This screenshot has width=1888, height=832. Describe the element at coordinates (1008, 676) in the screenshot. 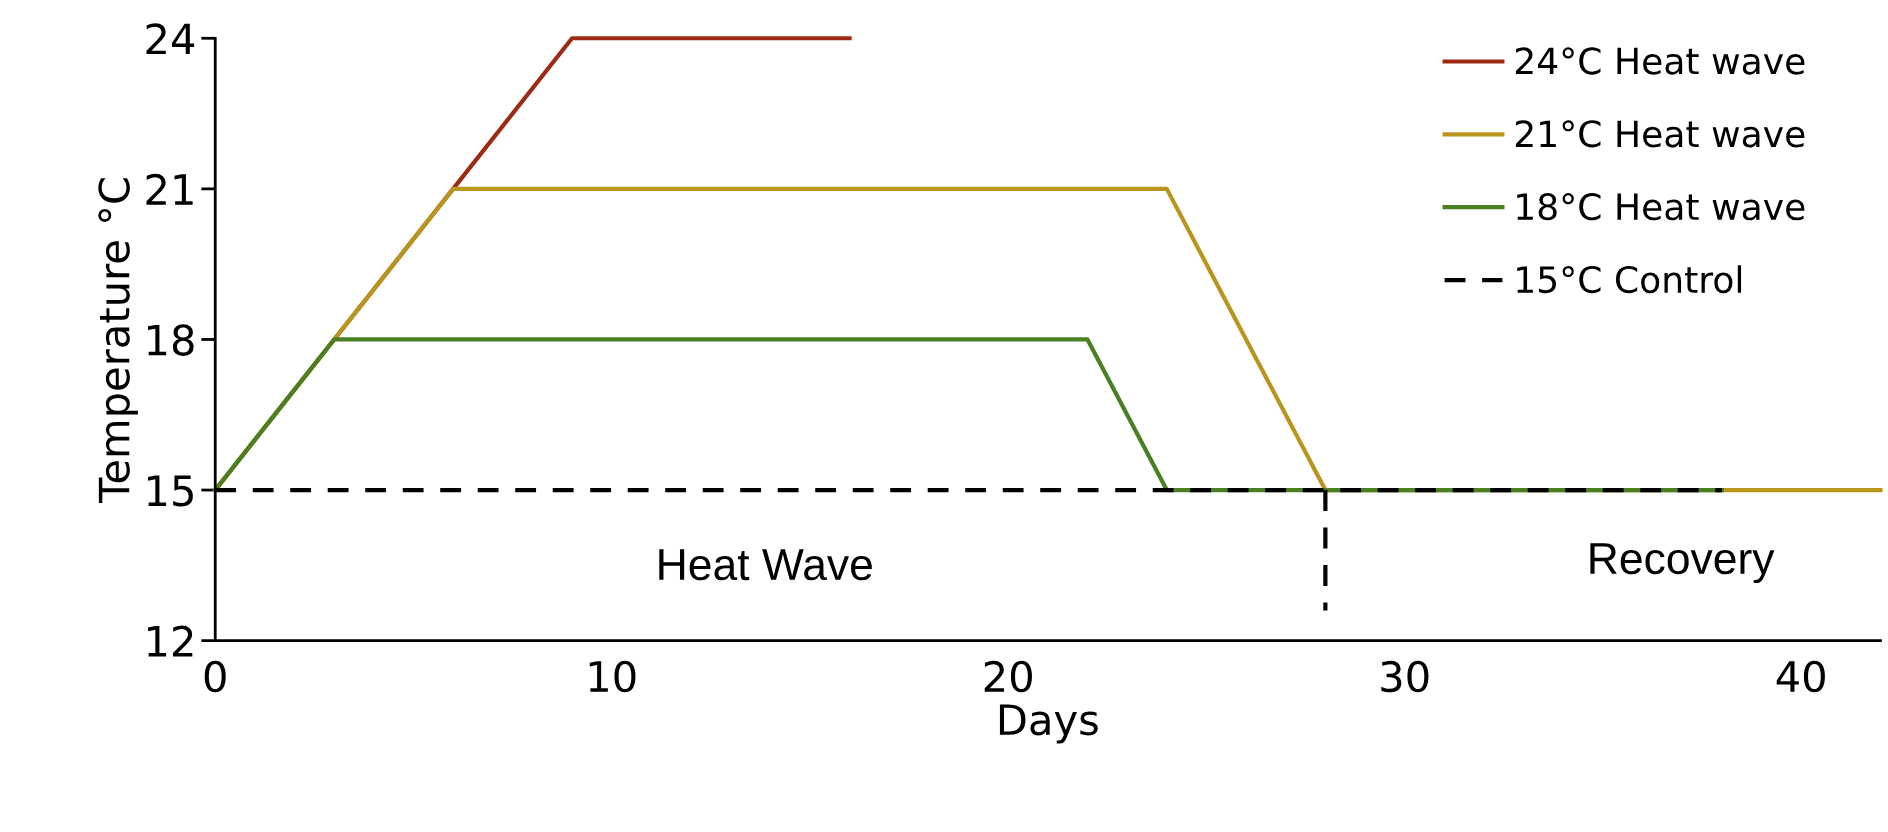

I see `x-tick-label: 20` at that location.